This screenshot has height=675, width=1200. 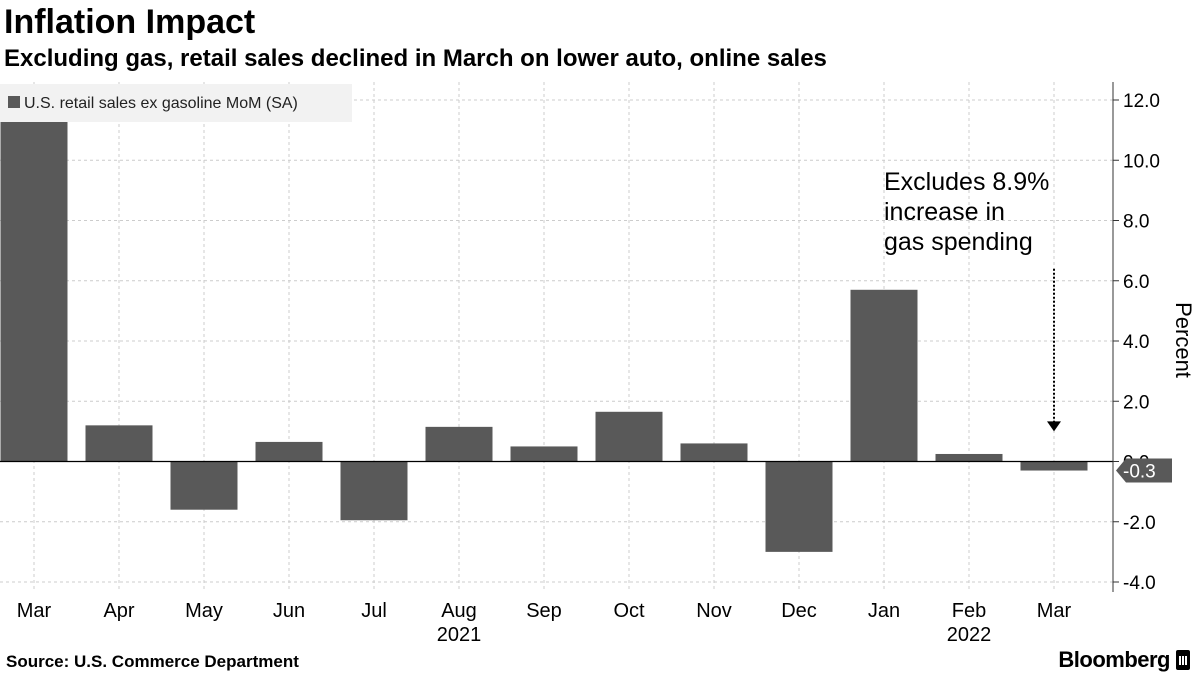 I want to click on bloomberg-terminal-icon, so click(x=1183, y=660).